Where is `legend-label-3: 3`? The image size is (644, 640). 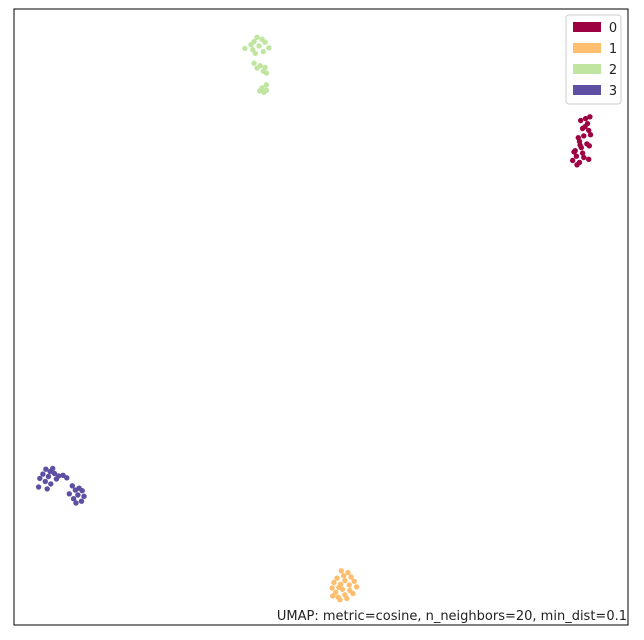
legend-label-3: 3 is located at coordinates (613, 91).